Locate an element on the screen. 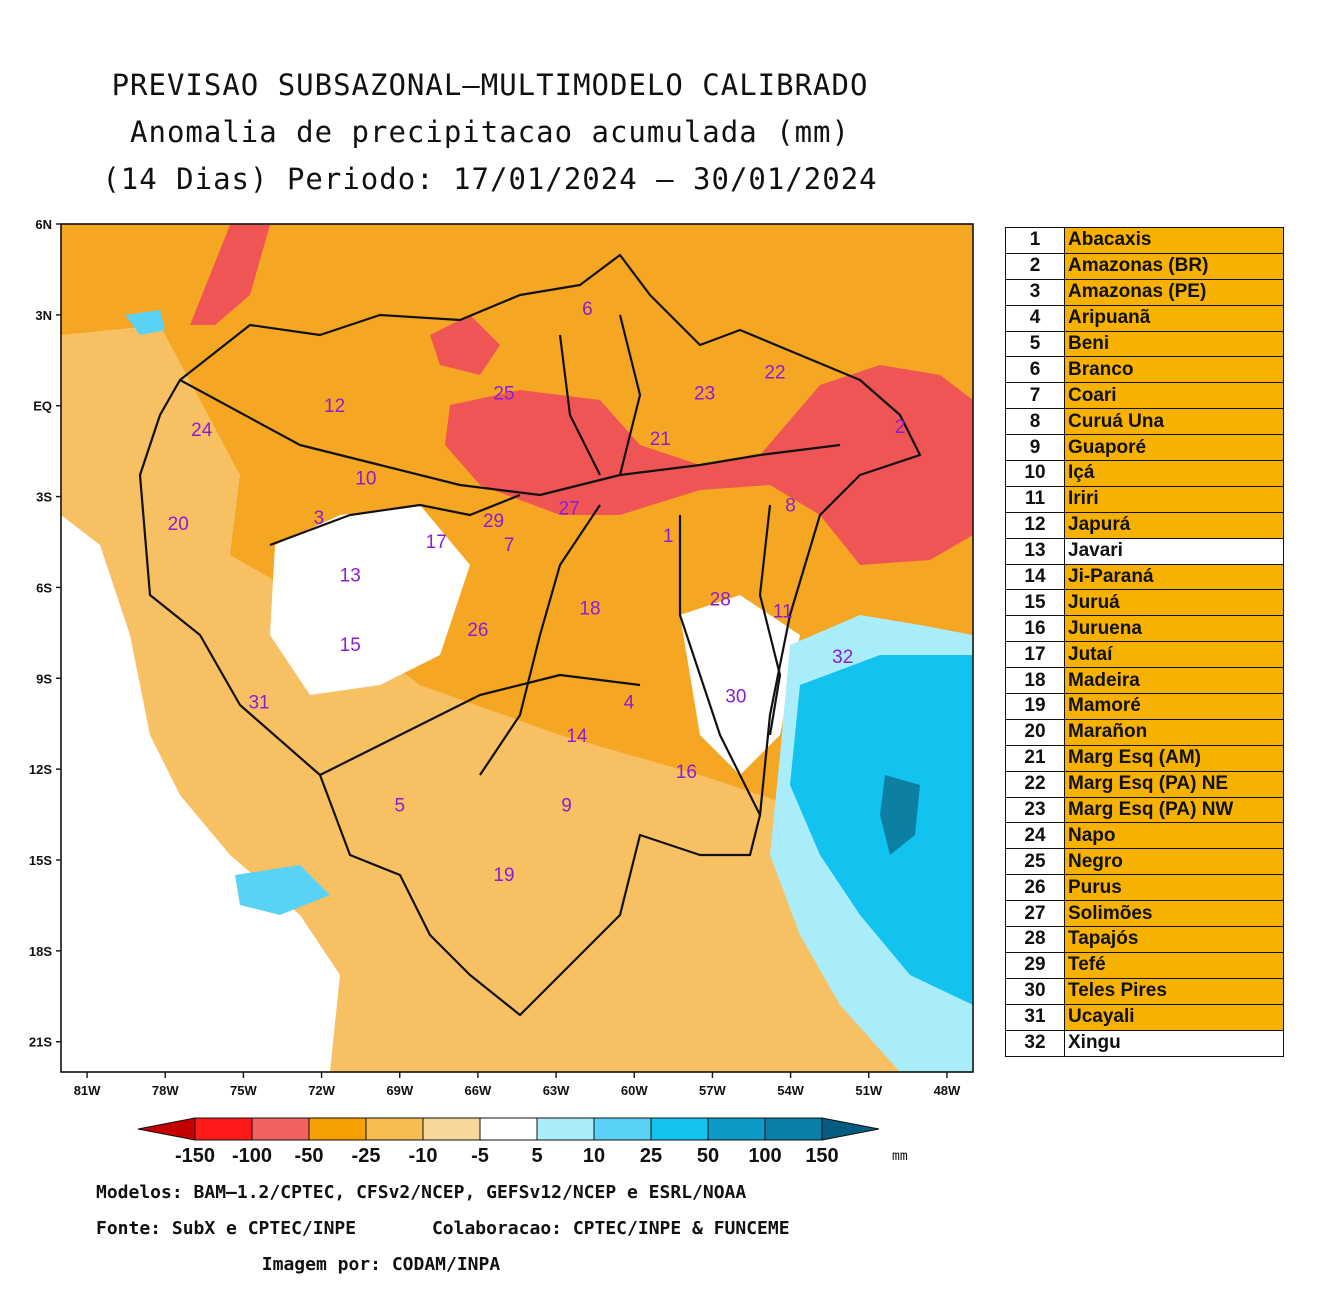 This screenshot has height=1297, width=1333. legend-basin-number: 20 is located at coordinates (1035, 732).